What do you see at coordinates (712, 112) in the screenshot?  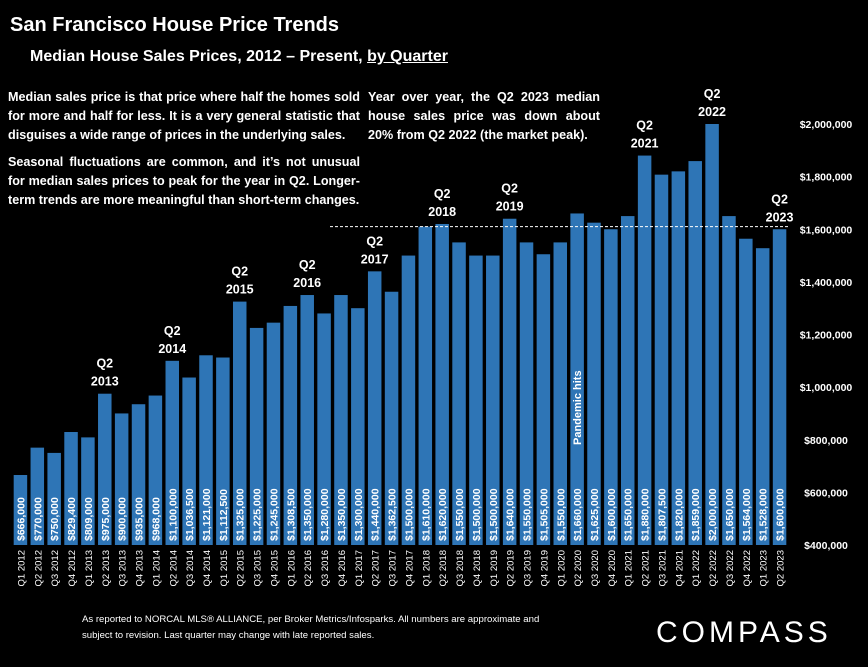 I see `callout-year: 2022` at bounding box center [712, 112].